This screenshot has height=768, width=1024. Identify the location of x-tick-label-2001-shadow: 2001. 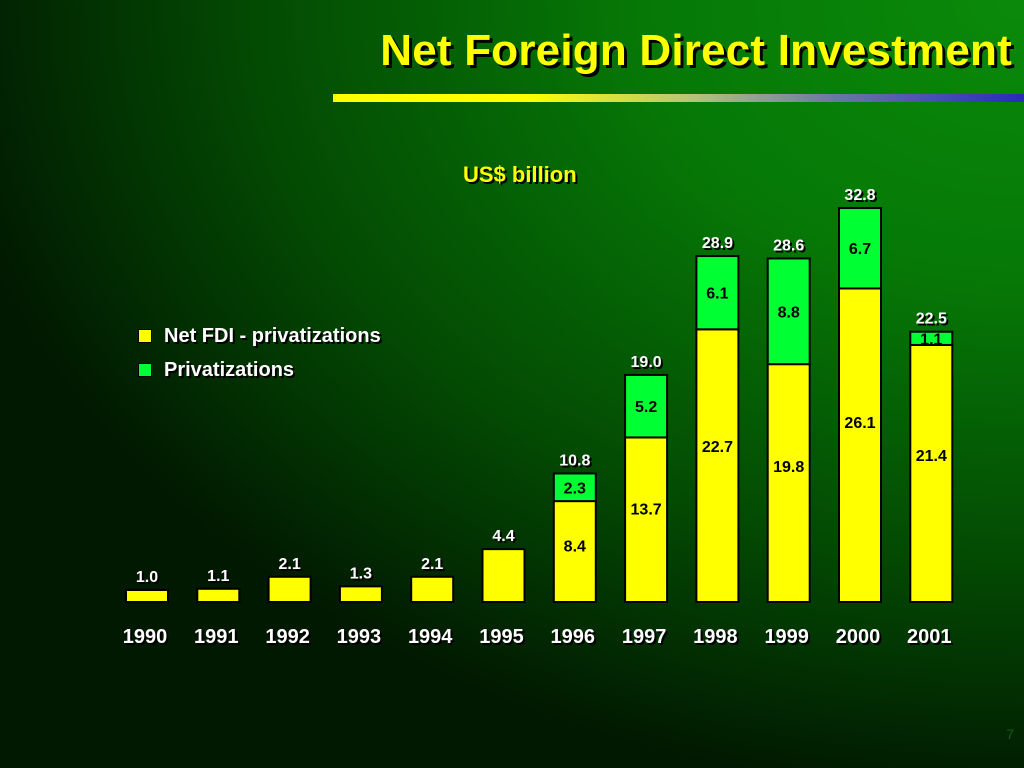
(931, 639).